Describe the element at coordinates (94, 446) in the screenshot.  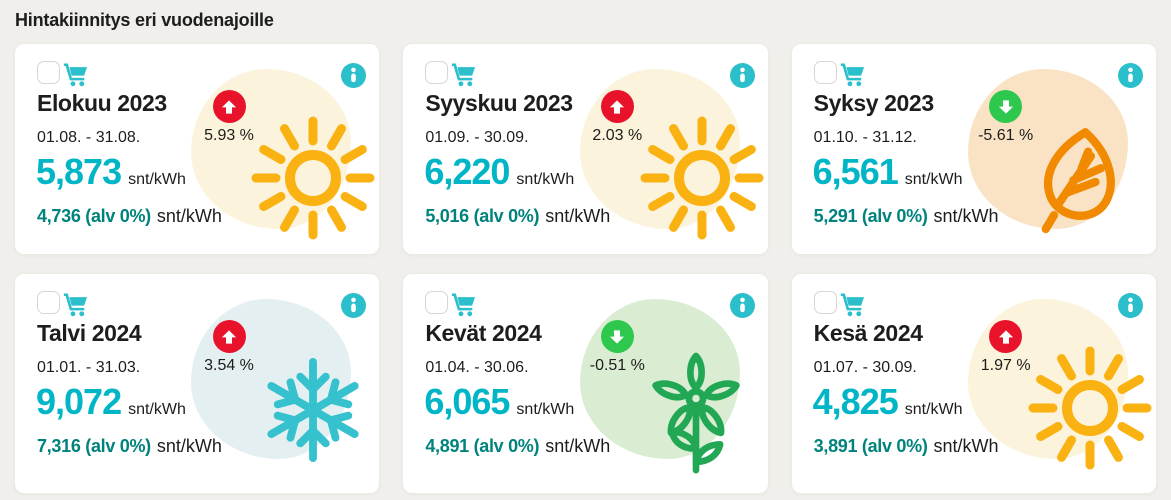
I see `alv-price-value: 7,316 (alv 0%)` at that location.